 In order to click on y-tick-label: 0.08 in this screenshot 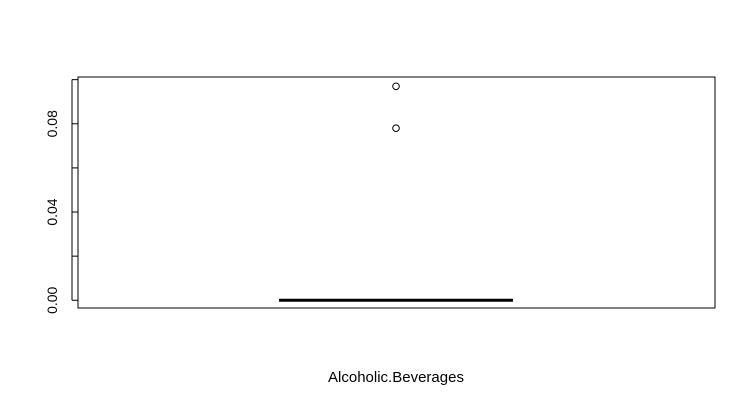, I will do `click(52, 123)`.